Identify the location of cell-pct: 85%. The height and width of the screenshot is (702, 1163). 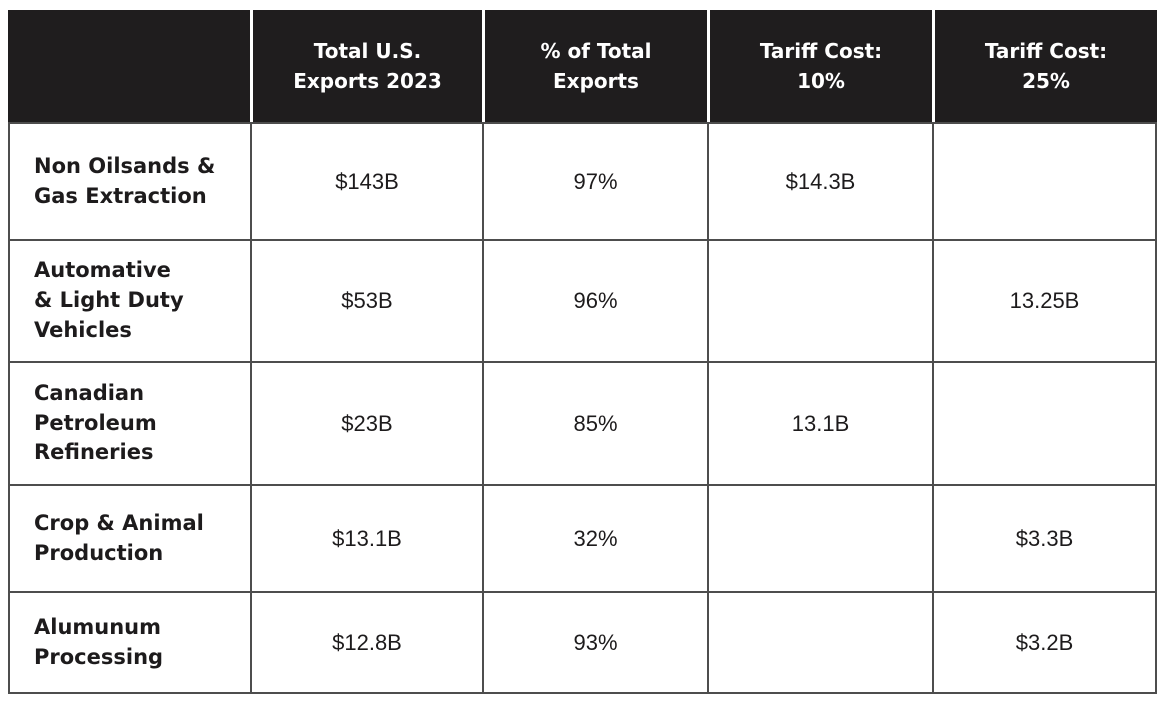
(594, 422).